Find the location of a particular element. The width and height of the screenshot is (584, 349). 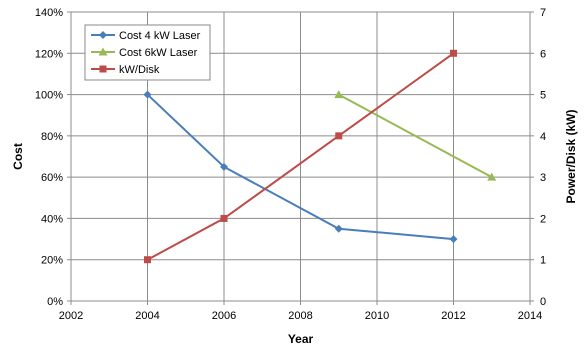

y-left-tick-label: 60% is located at coordinates (52, 178).